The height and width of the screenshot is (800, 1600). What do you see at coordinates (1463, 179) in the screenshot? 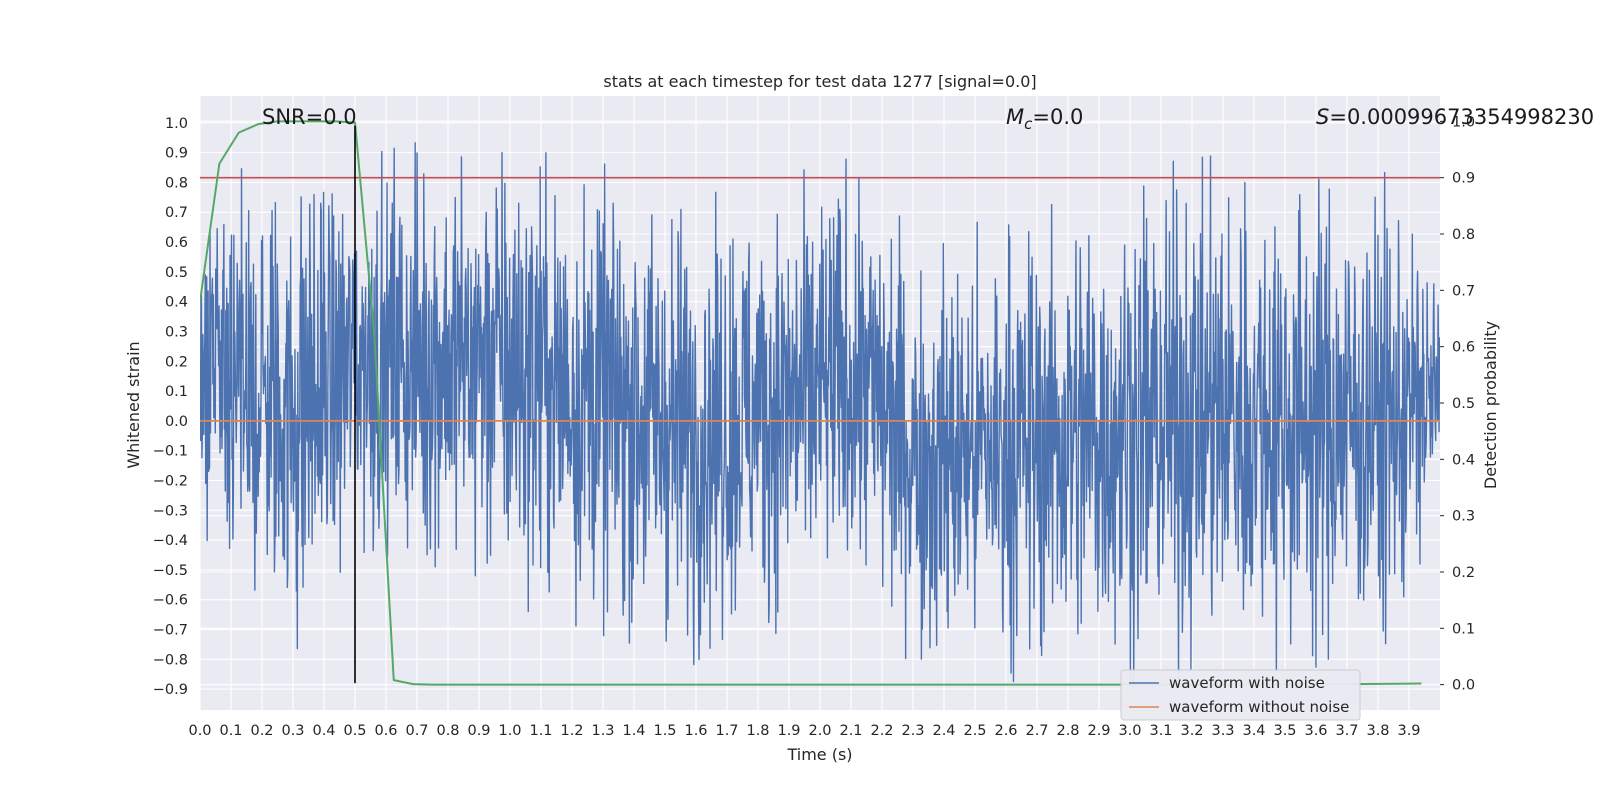
I see `y2-tick-0-9: 0.9` at bounding box center [1463, 179].